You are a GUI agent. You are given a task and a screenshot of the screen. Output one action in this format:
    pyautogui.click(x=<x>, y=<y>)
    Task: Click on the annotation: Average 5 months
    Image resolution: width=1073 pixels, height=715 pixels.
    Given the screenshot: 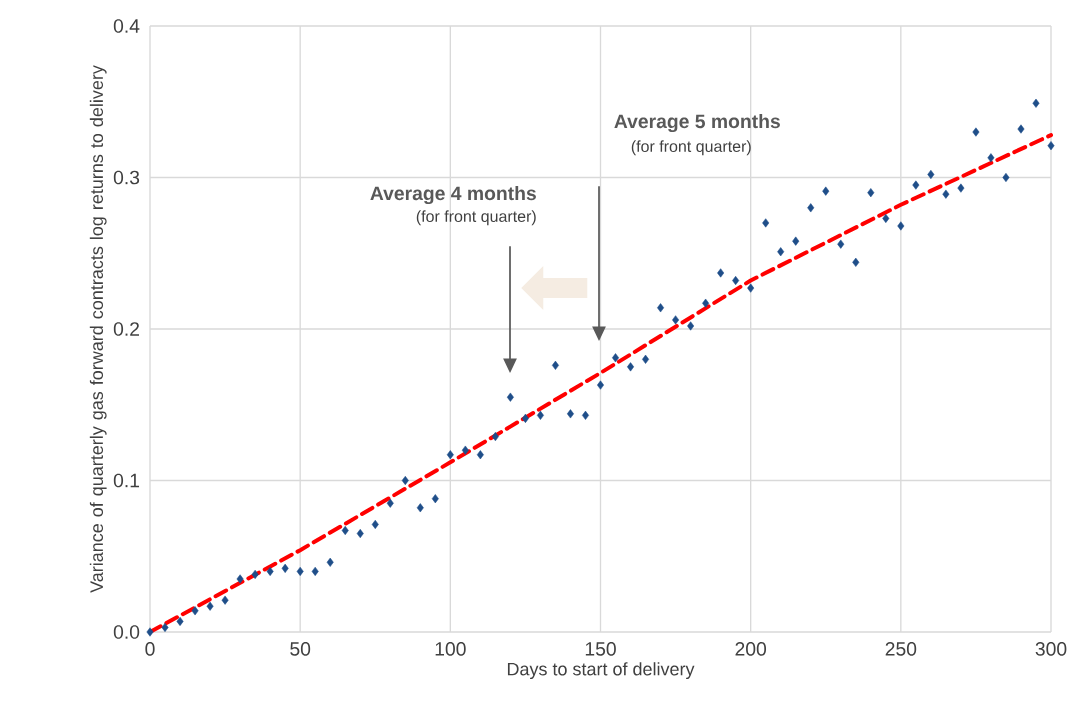 What is the action you would take?
    pyautogui.click(x=697, y=123)
    